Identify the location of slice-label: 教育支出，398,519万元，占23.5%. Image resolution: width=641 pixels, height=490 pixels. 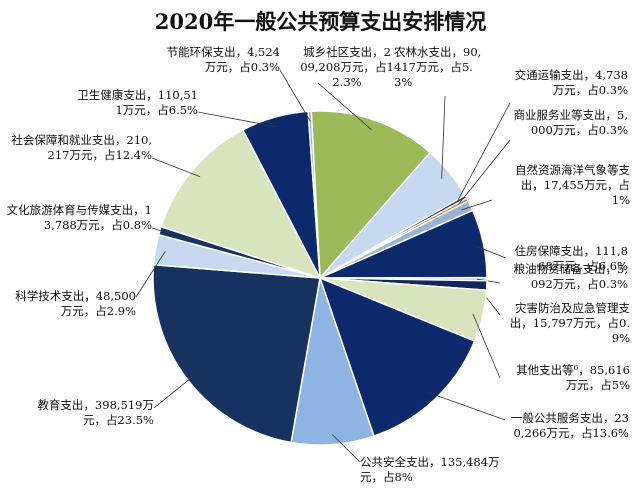
(95, 412).